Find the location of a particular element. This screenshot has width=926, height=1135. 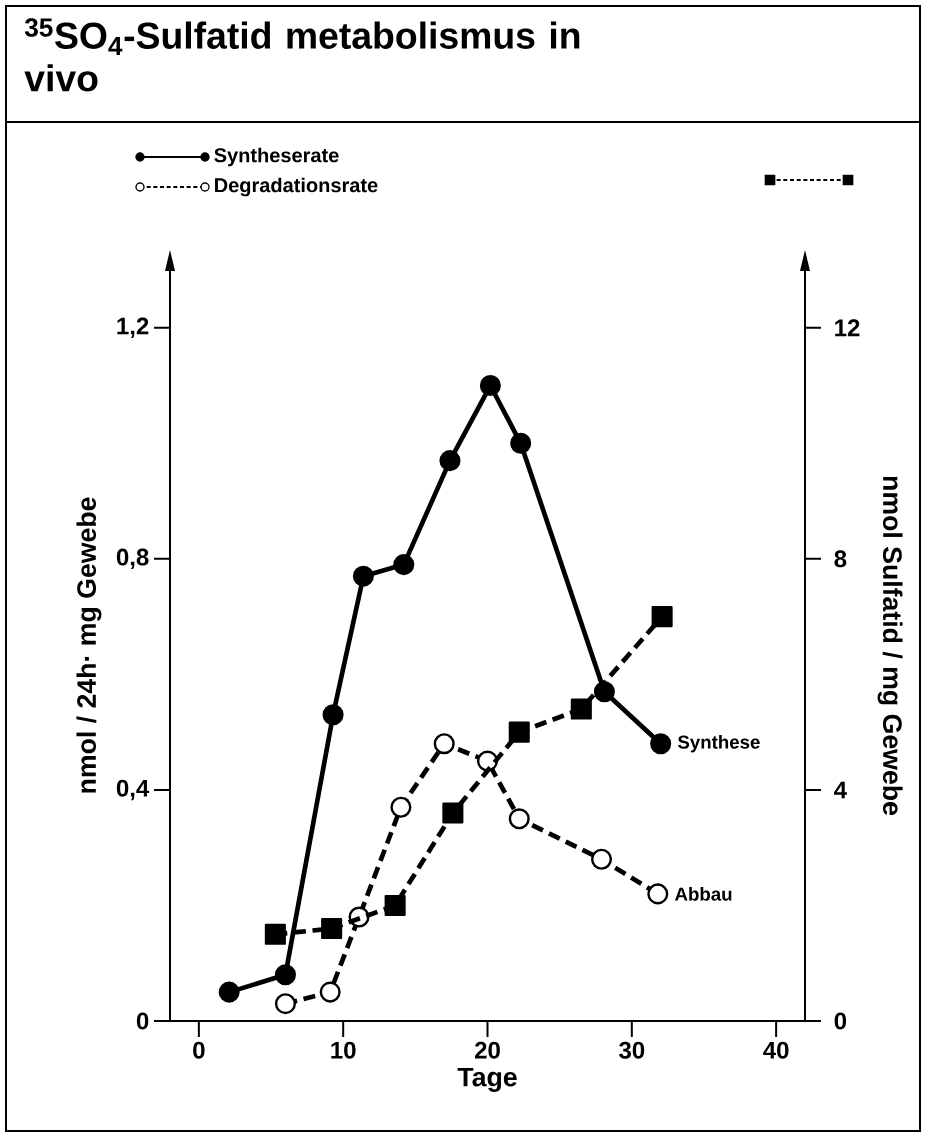

y2-axis-title: nmol Sulfatid / mg Gewebe is located at coordinates (890, 645).